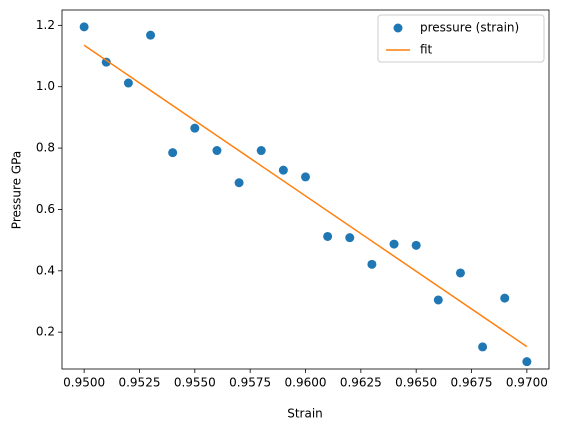 This screenshot has width=569, height=433. I want to click on x-tick-label: 0.9700, so click(527, 383).